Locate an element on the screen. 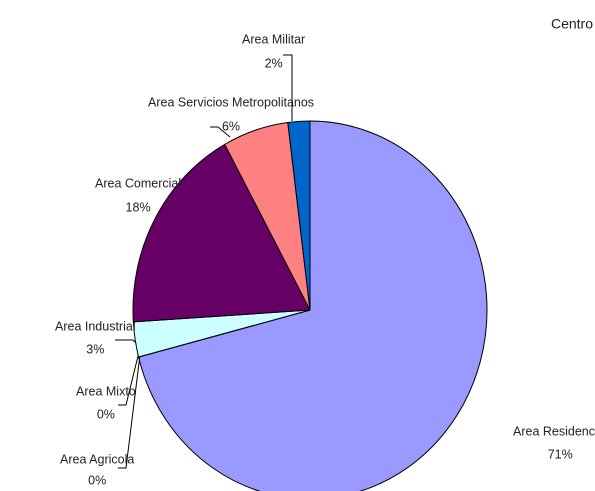 The image size is (595, 491). slice-value-label: 6% is located at coordinates (231, 126).